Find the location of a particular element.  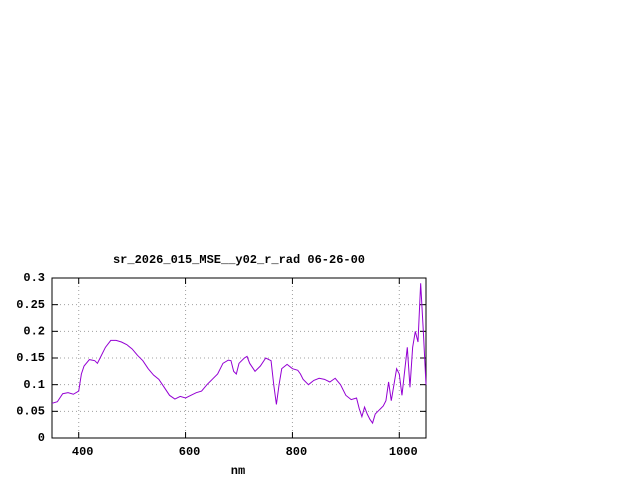

y-tick-label: 0.15 is located at coordinates (30, 358).